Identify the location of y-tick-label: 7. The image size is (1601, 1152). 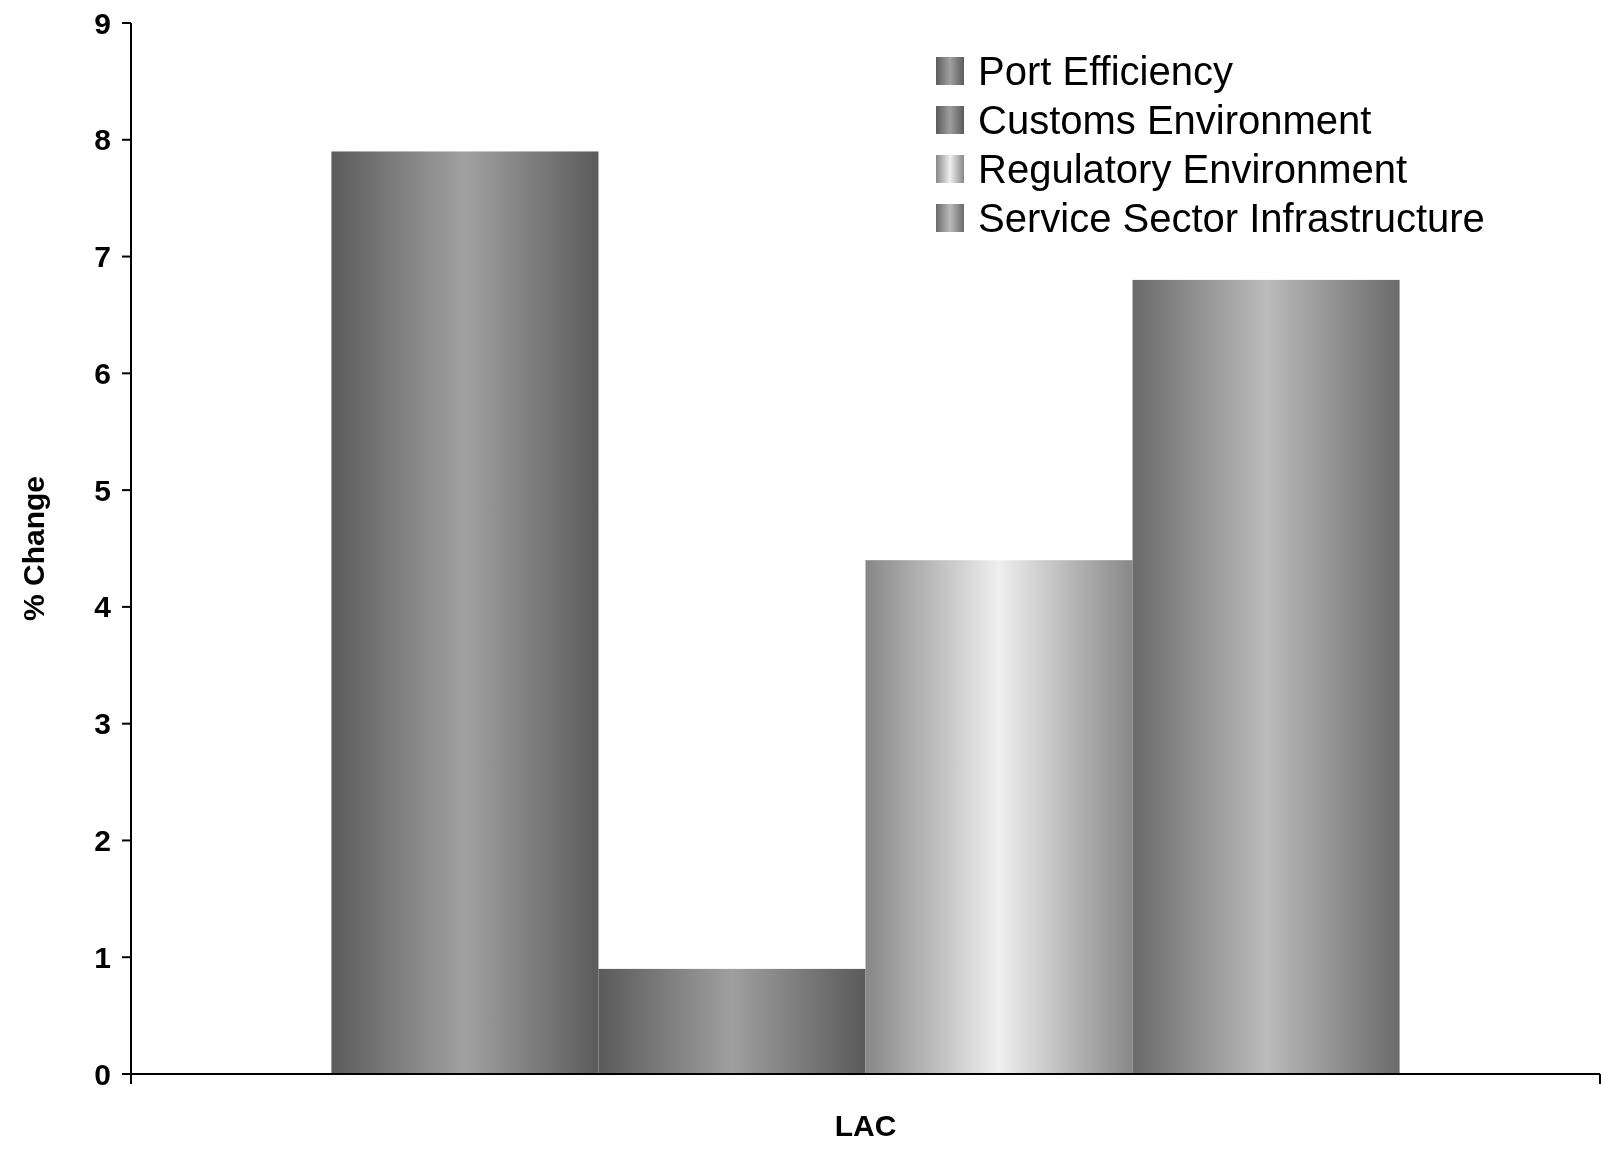
(102, 257).